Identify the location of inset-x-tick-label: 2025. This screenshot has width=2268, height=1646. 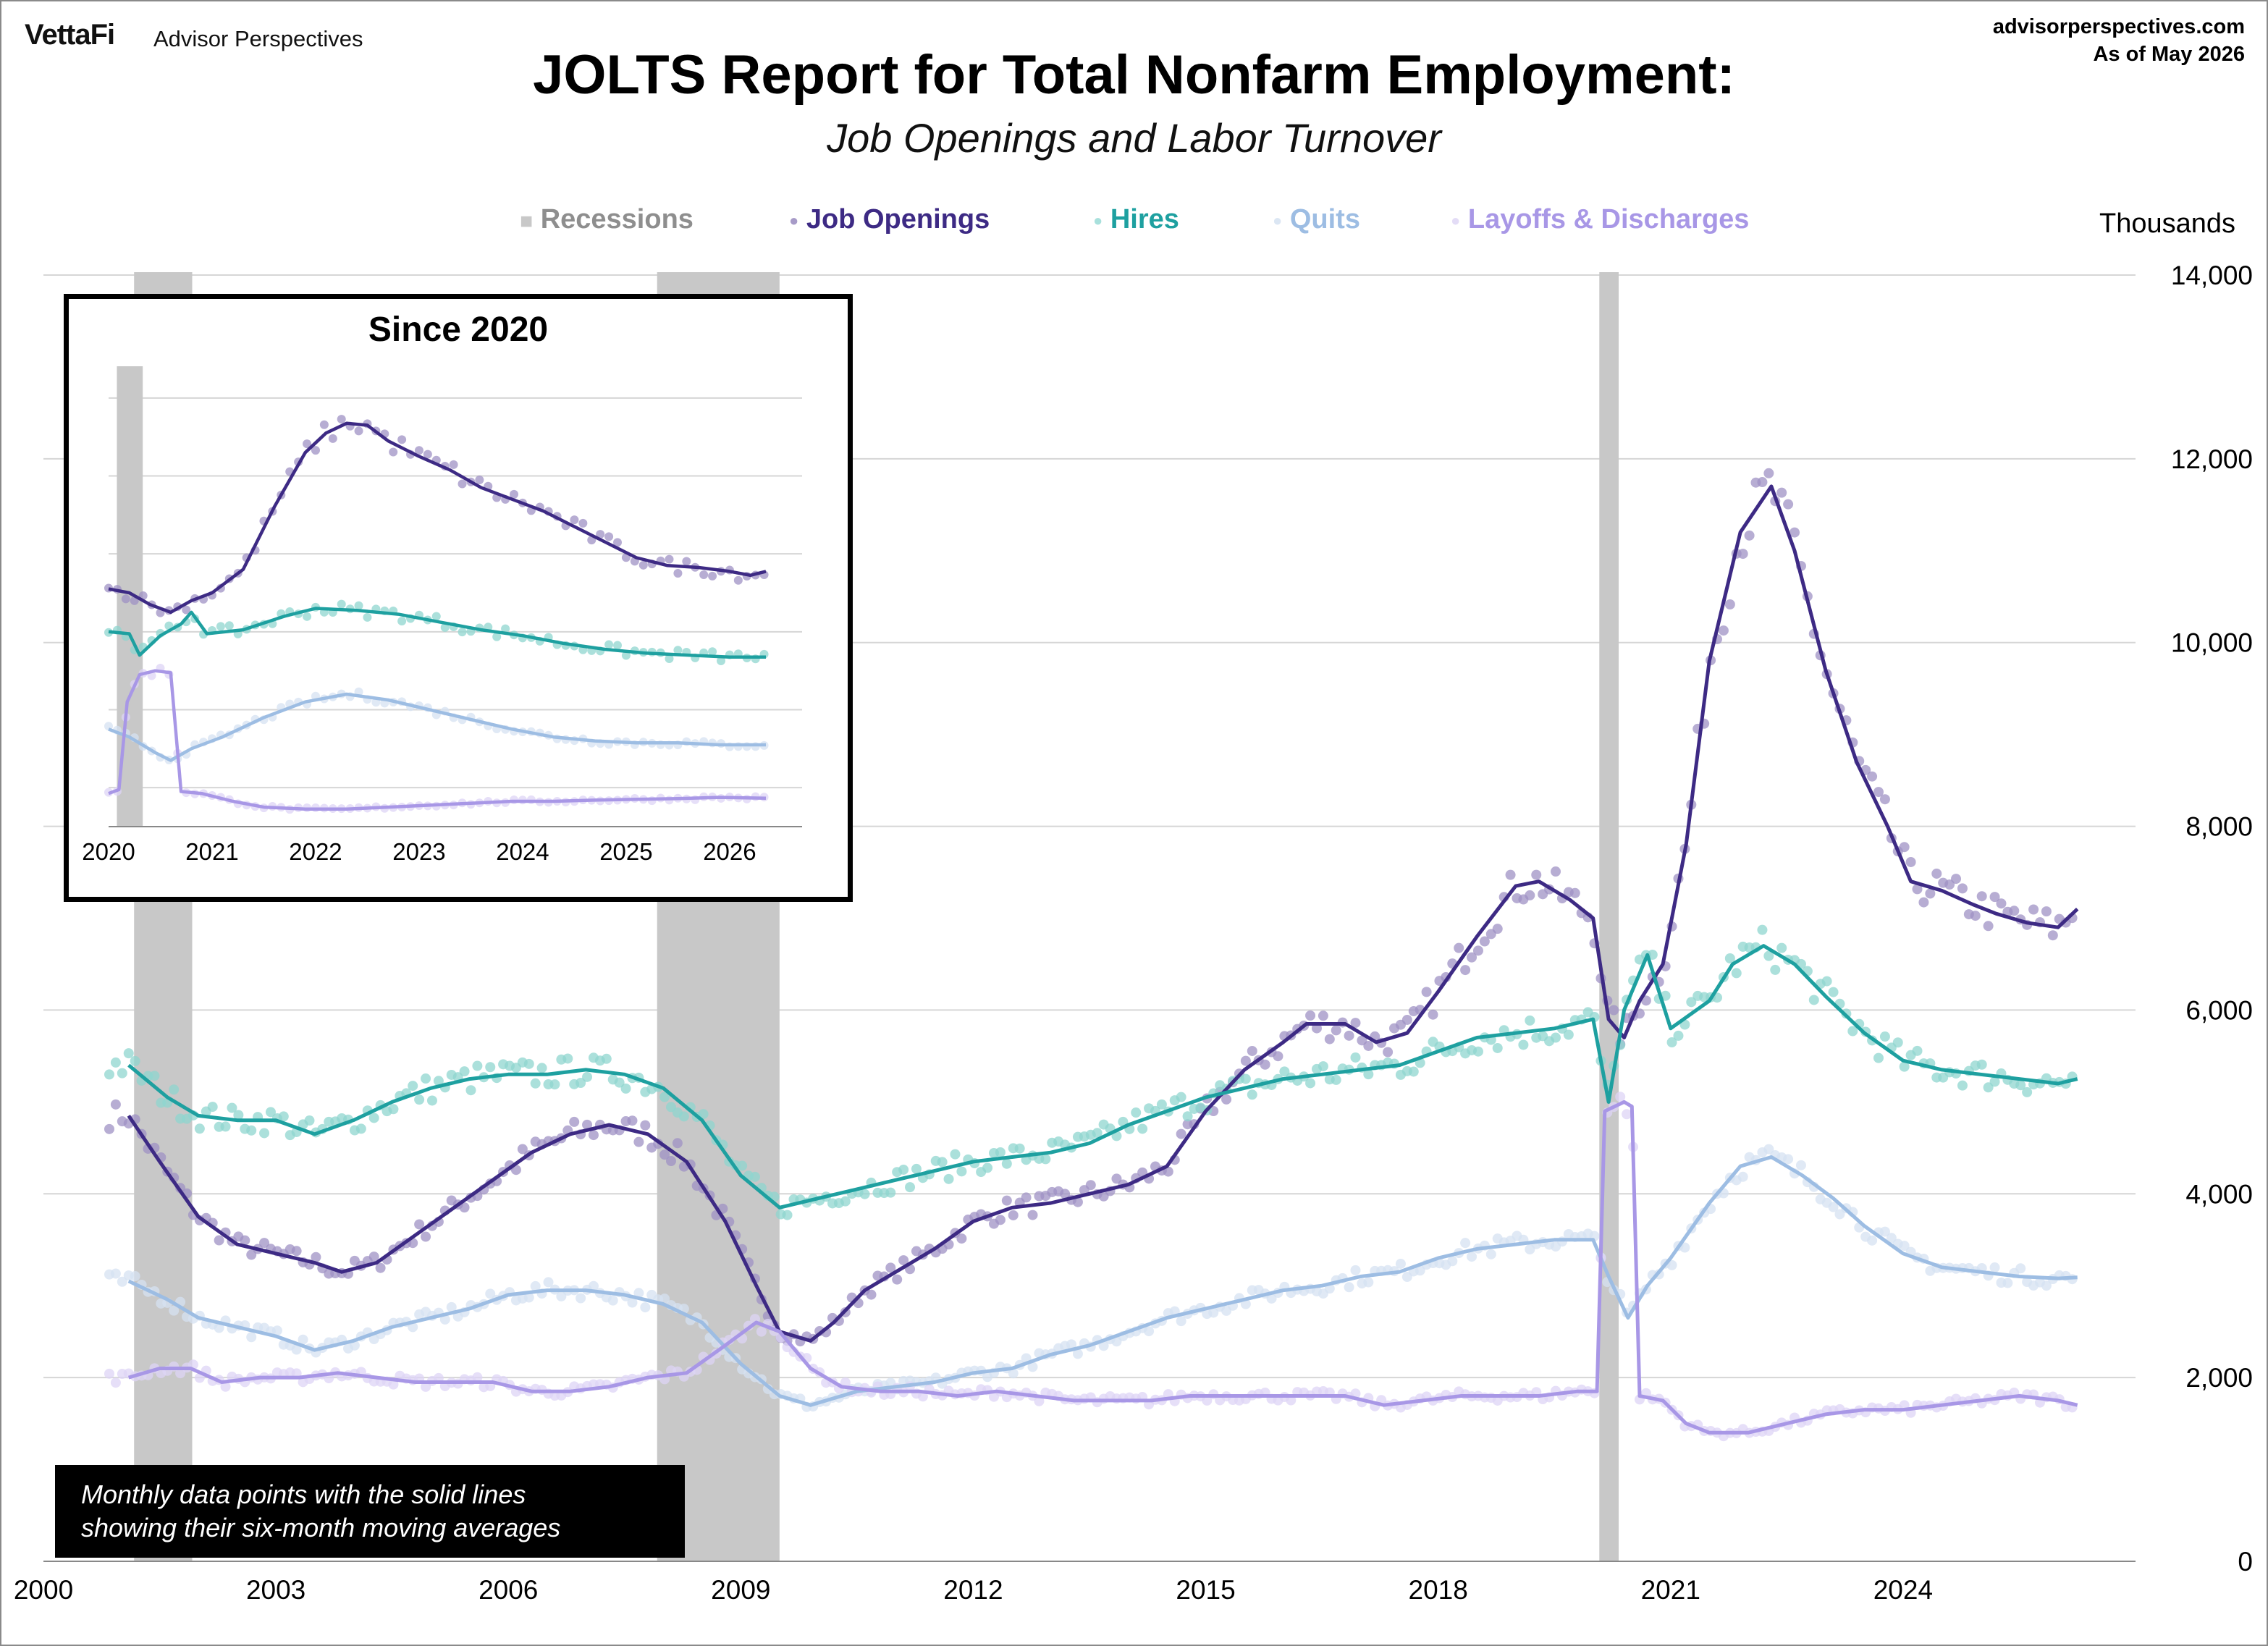
(625, 851).